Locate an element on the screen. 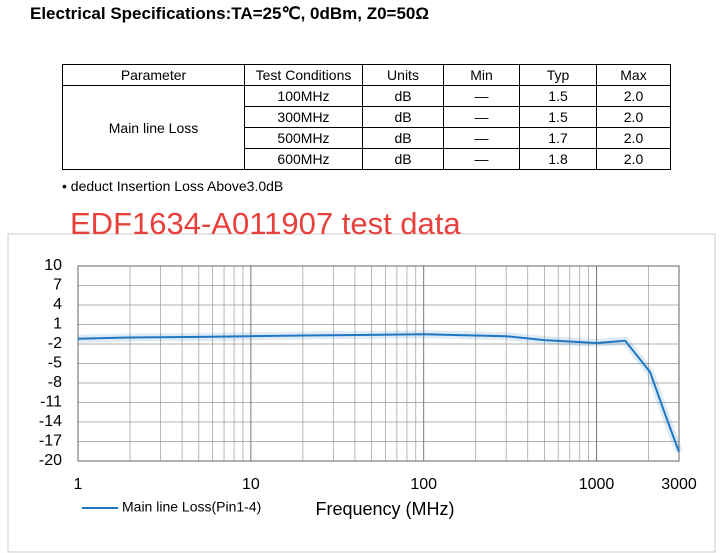  x-tick-label: 1000 is located at coordinates (597, 484).